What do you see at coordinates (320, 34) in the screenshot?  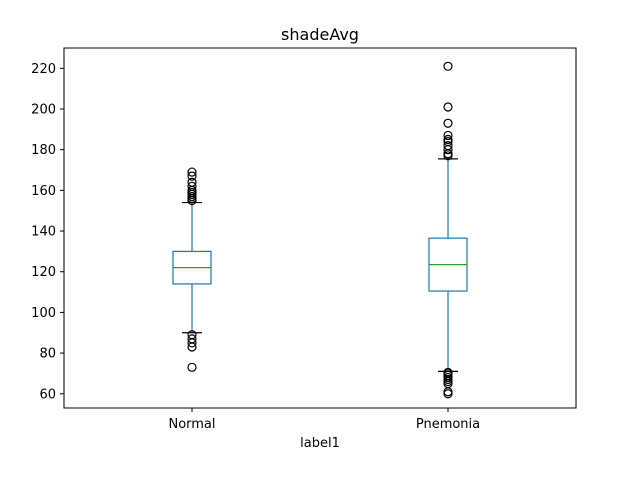 I see `chart-title: shadeAvg` at bounding box center [320, 34].